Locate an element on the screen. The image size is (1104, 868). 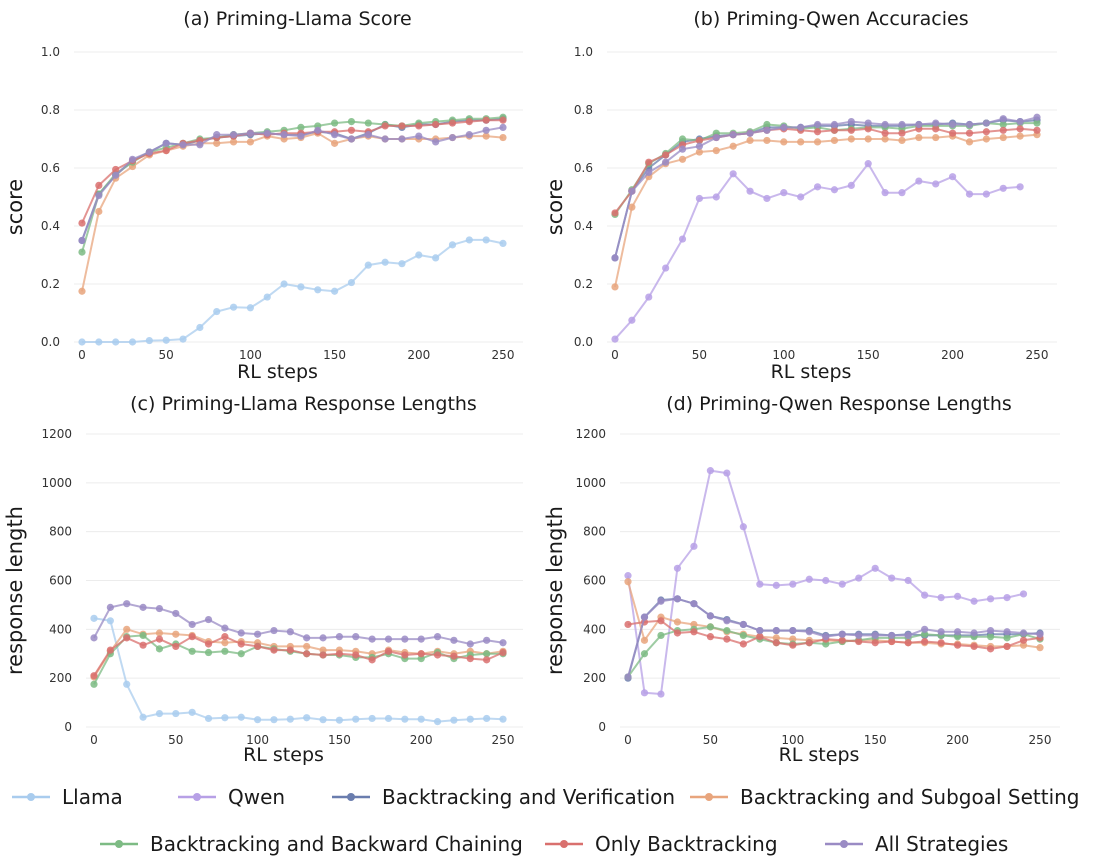
series-only-backtracking is located at coordinates (834, 635).